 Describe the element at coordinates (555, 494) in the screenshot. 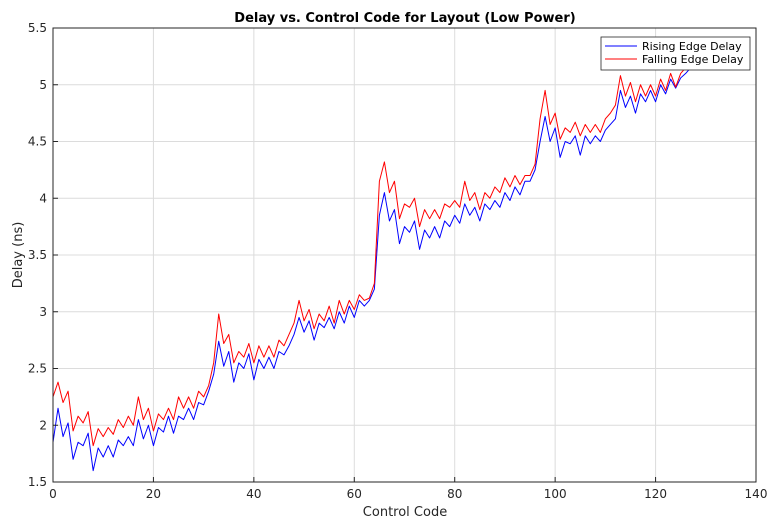

I see `x-tick-label: 100` at that location.